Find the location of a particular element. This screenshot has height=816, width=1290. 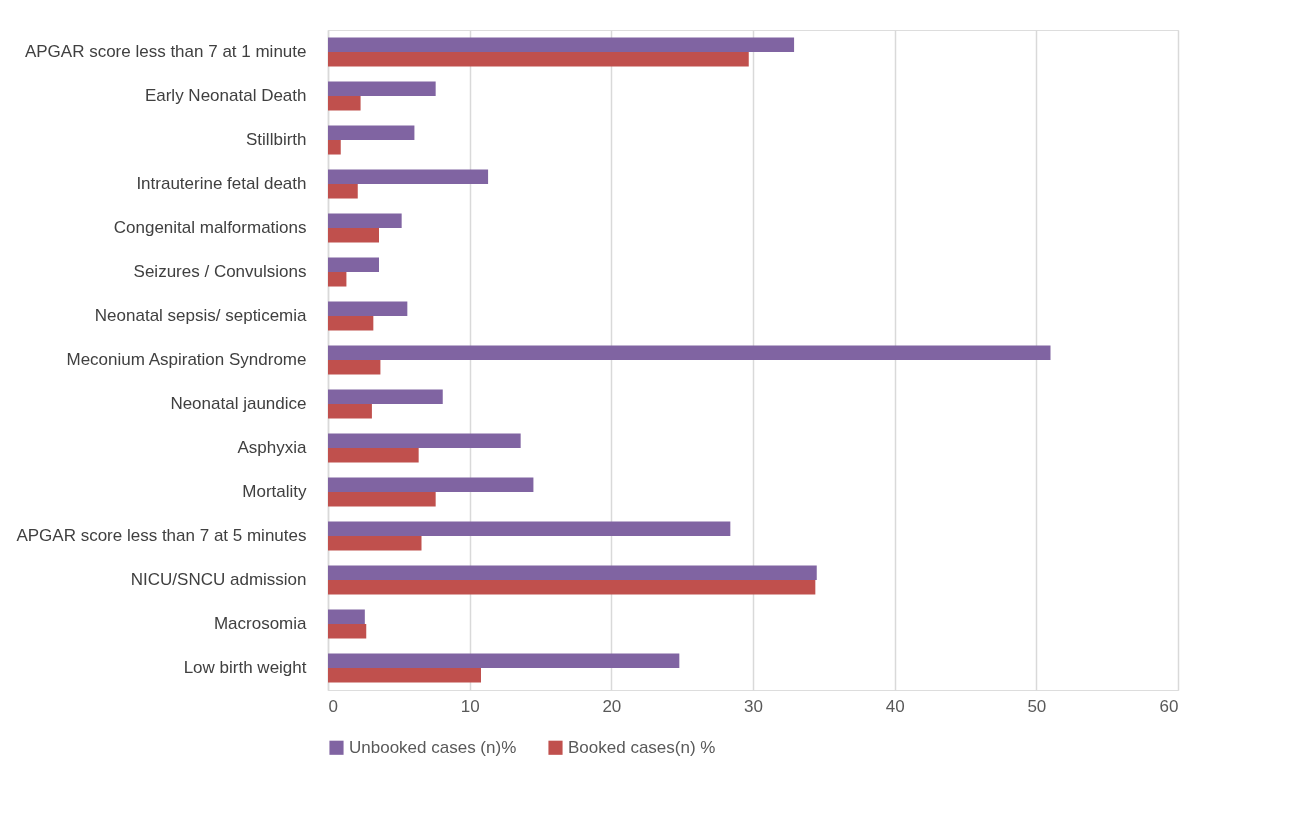

y-tick-label: Stillbirth is located at coordinates (276, 139).